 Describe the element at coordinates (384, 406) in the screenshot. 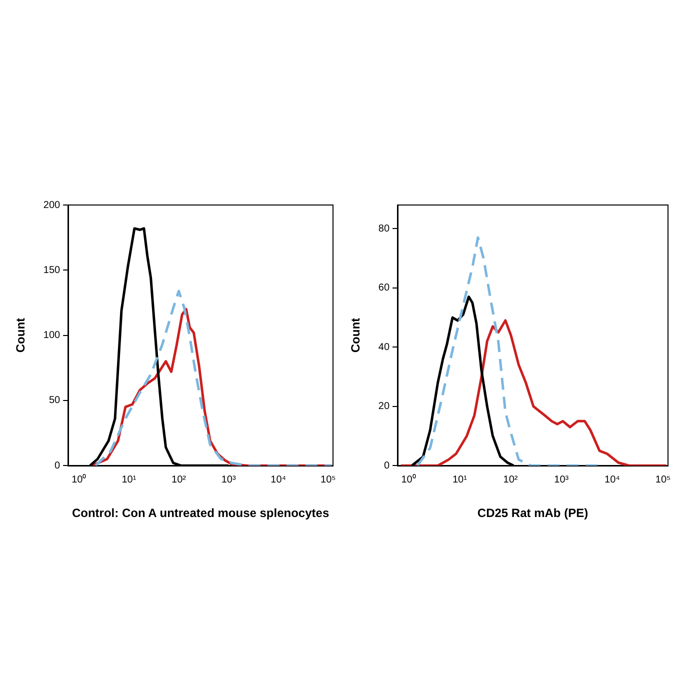

I see `y-tick-label: 20` at that location.